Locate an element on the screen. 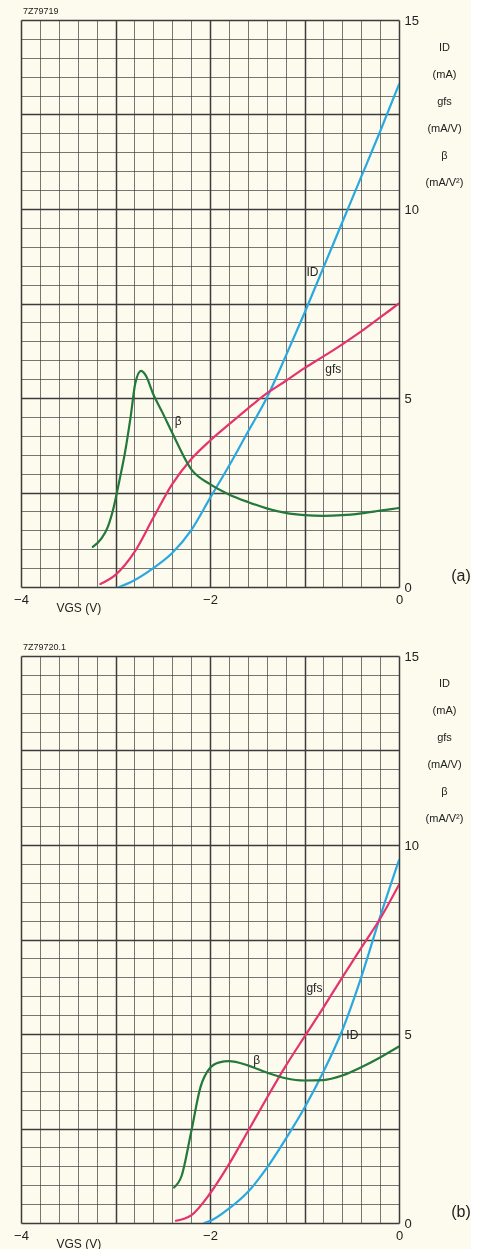 The image size is (480, 1256). series-label: ID is located at coordinates (312, 271).